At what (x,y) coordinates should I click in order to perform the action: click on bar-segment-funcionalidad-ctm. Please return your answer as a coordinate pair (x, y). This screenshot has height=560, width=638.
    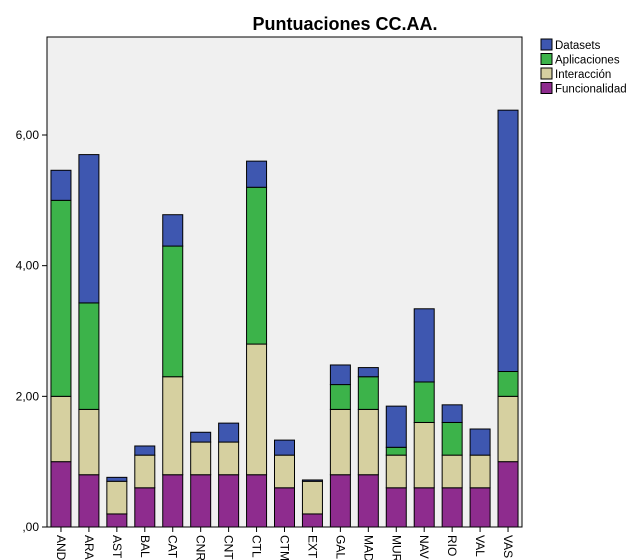
    Looking at the image, I should click on (284, 507).